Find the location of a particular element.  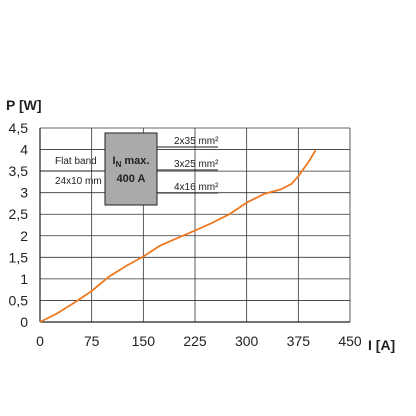

x-tick-label: 300 is located at coordinates (247, 341).